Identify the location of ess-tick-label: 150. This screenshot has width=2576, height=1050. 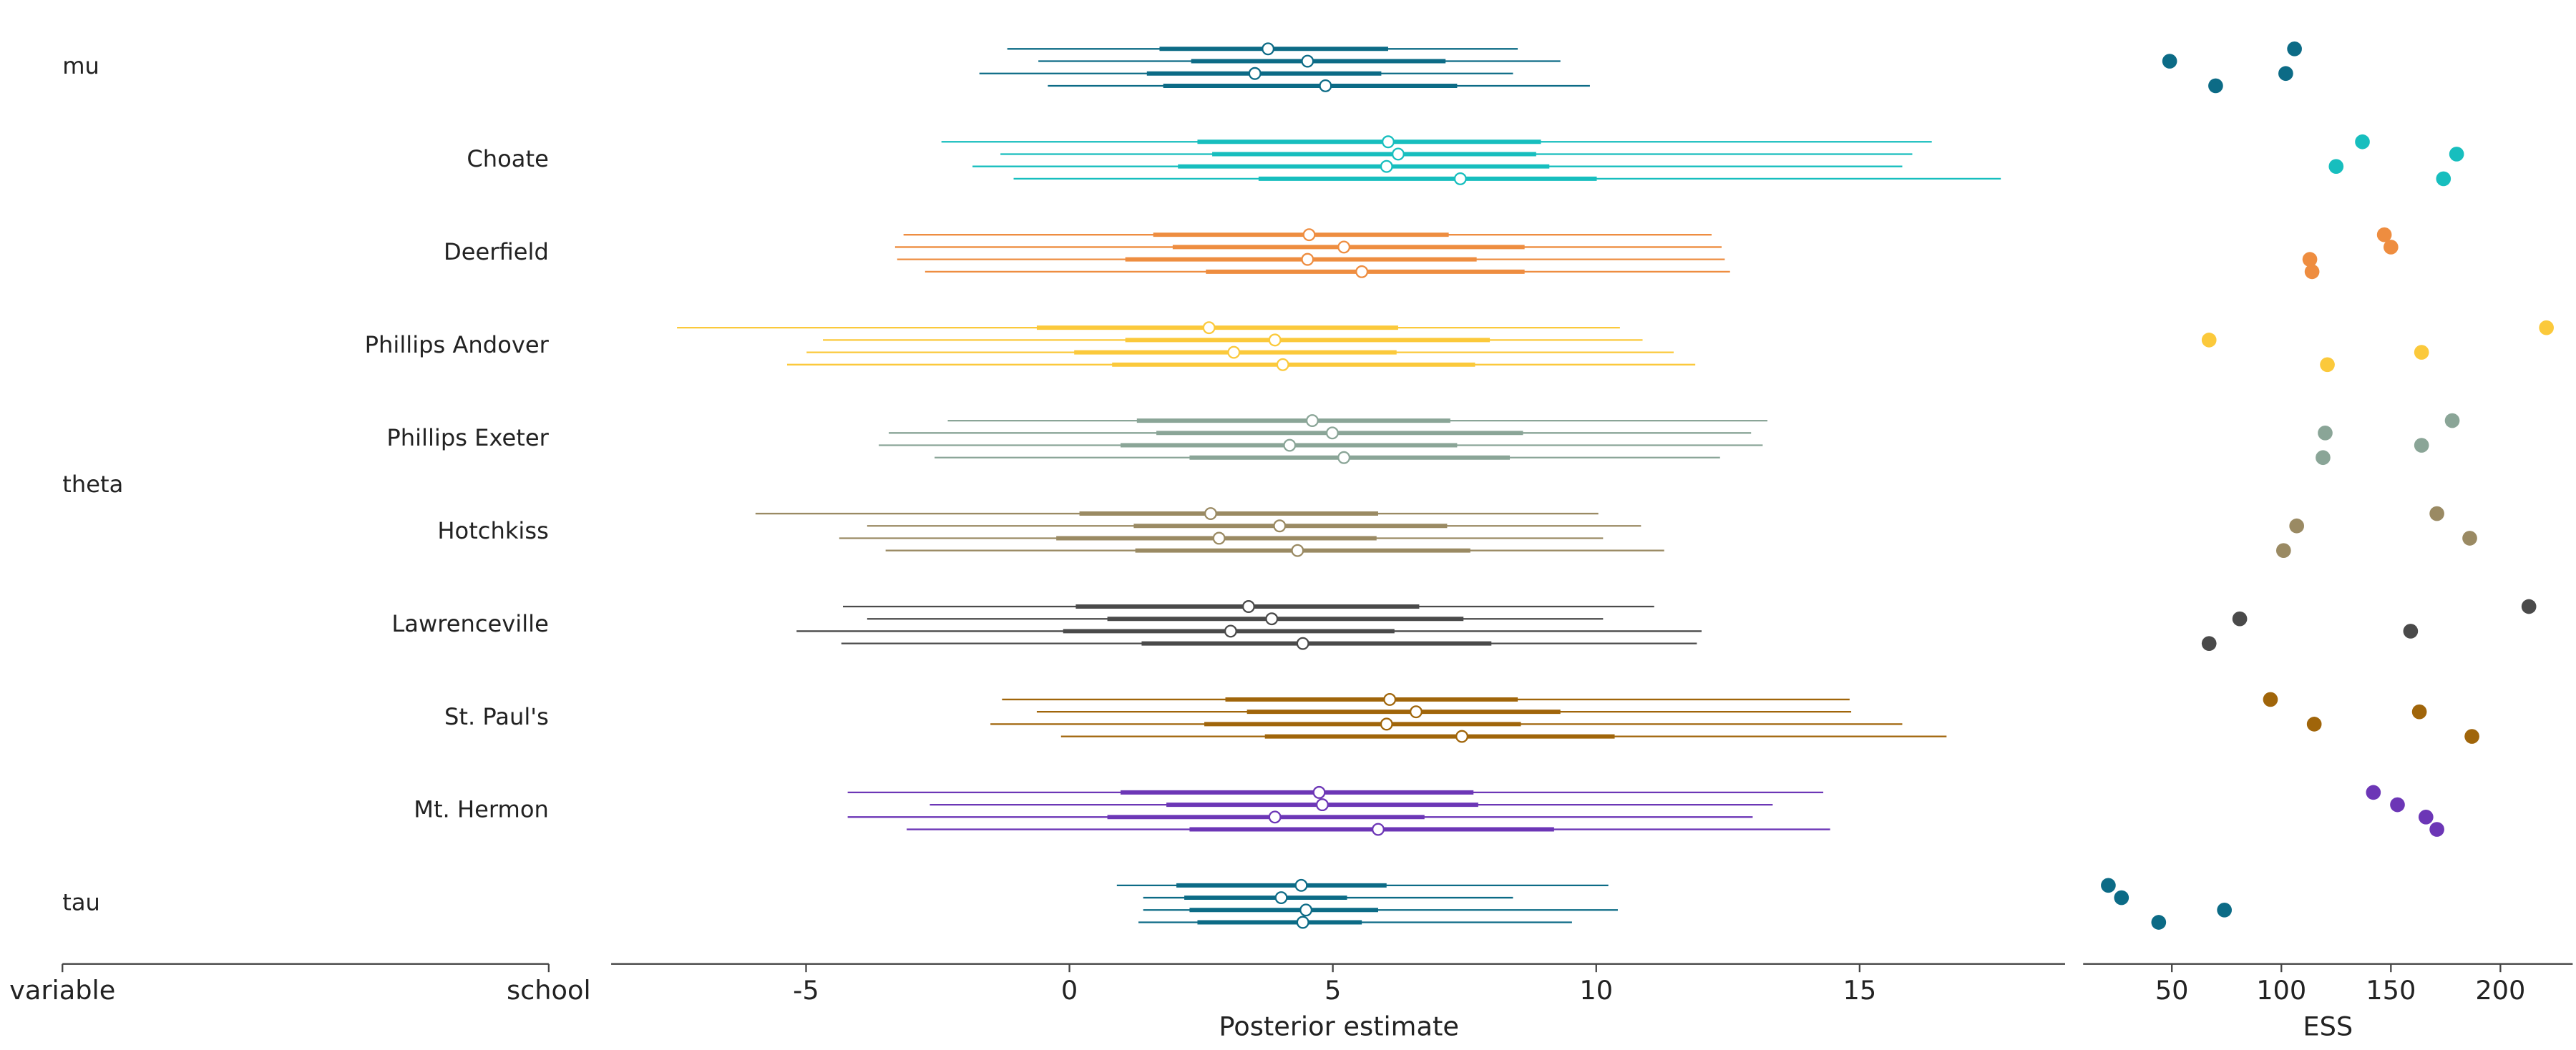
(2391, 990).